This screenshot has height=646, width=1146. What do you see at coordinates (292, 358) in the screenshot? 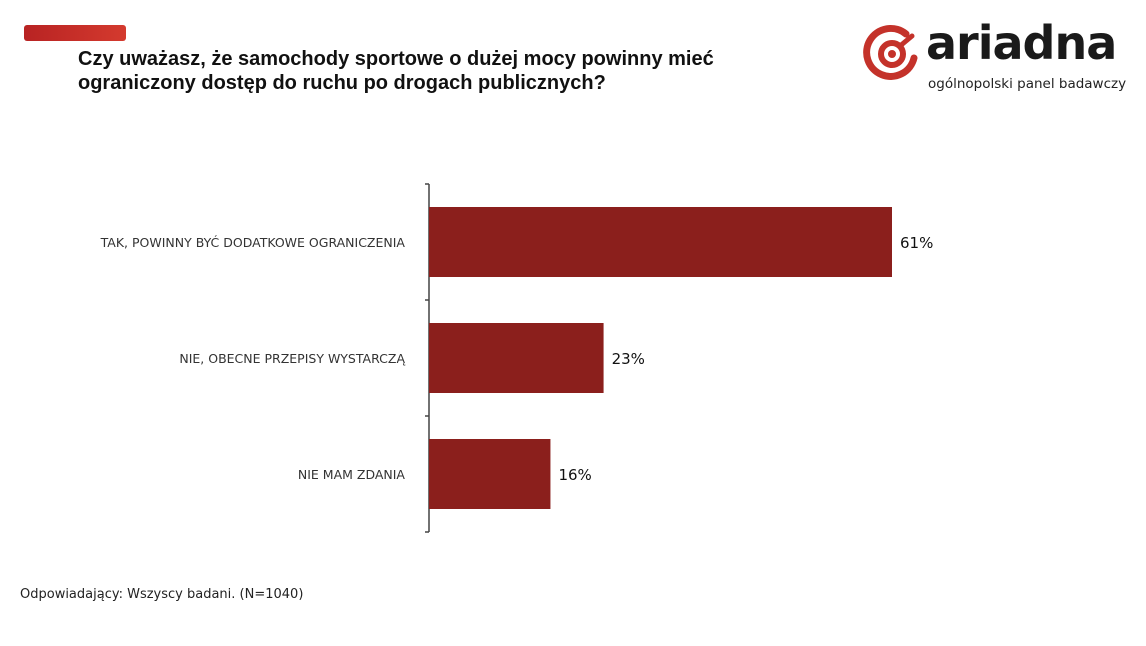
I see `category-label-2: NIE, OBECNE PRZEPISY WYSTARCZĄ` at bounding box center [292, 358].